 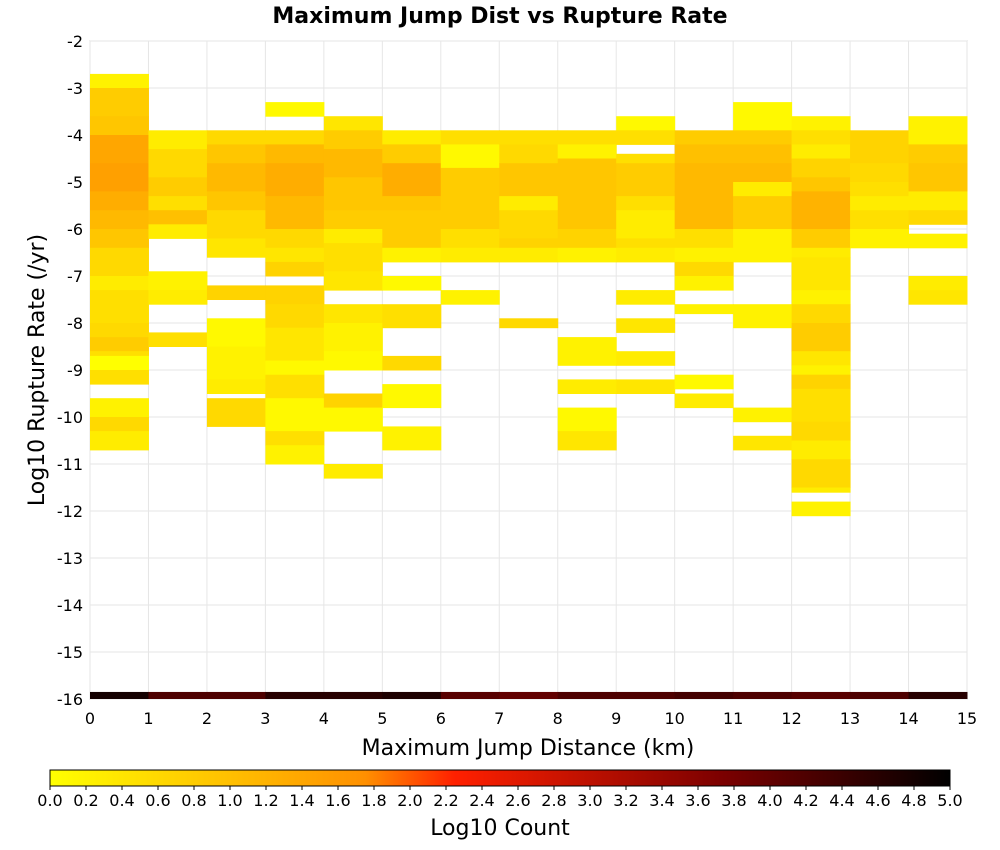 I want to click on colorbar-tick-label: 2.0, so click(x=409, y=800).